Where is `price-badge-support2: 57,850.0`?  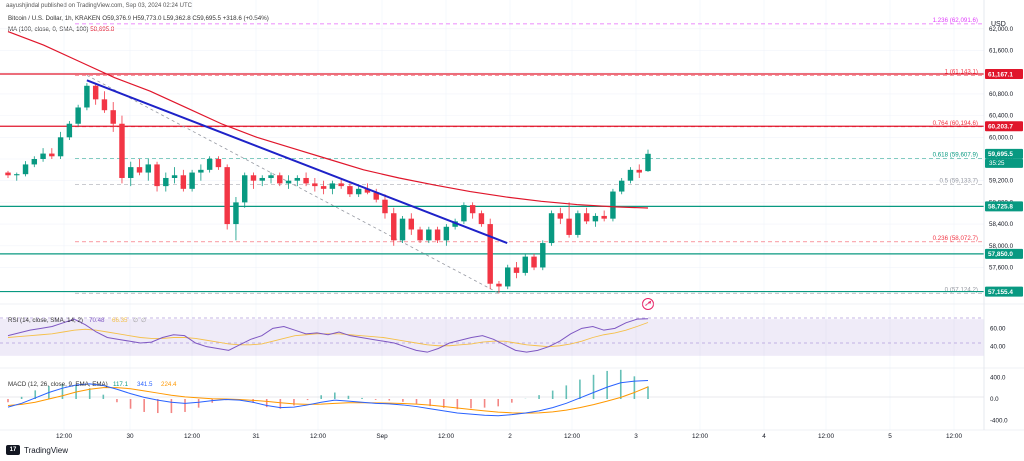
price-badge-support2: 57,850.0 is located at coordinates (1004, 253).